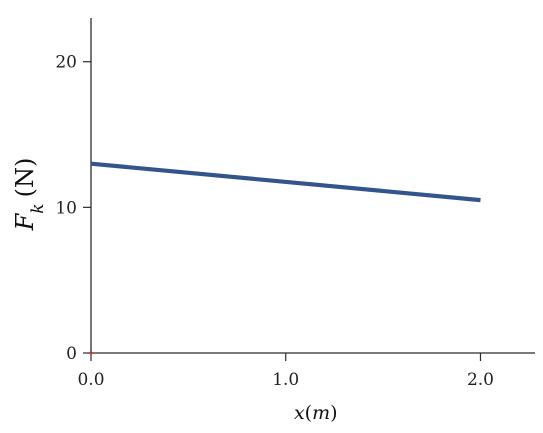 The image size is (543, 433). I want to click on x-axis-ticks: 0.0 1.0 2.0, so click(285, 371).